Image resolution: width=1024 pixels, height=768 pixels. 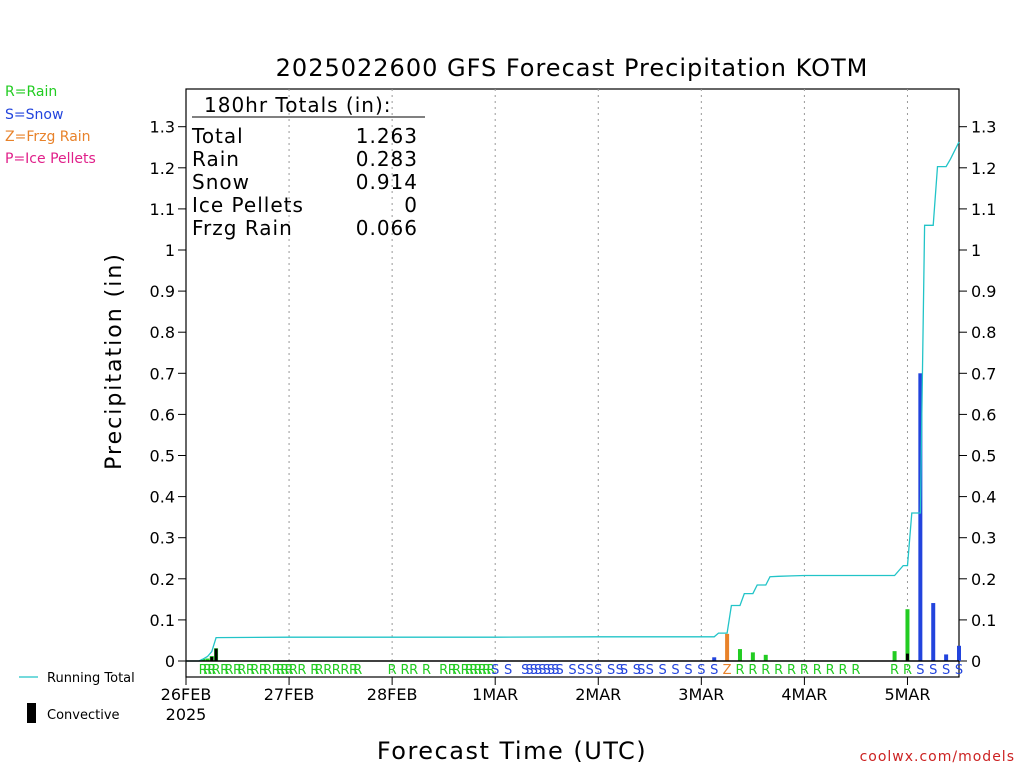 What do you see at coordinates (387, 228) in the screenshot?
I see `totals-row-value: 0.066` at bounding box center [387, 228].